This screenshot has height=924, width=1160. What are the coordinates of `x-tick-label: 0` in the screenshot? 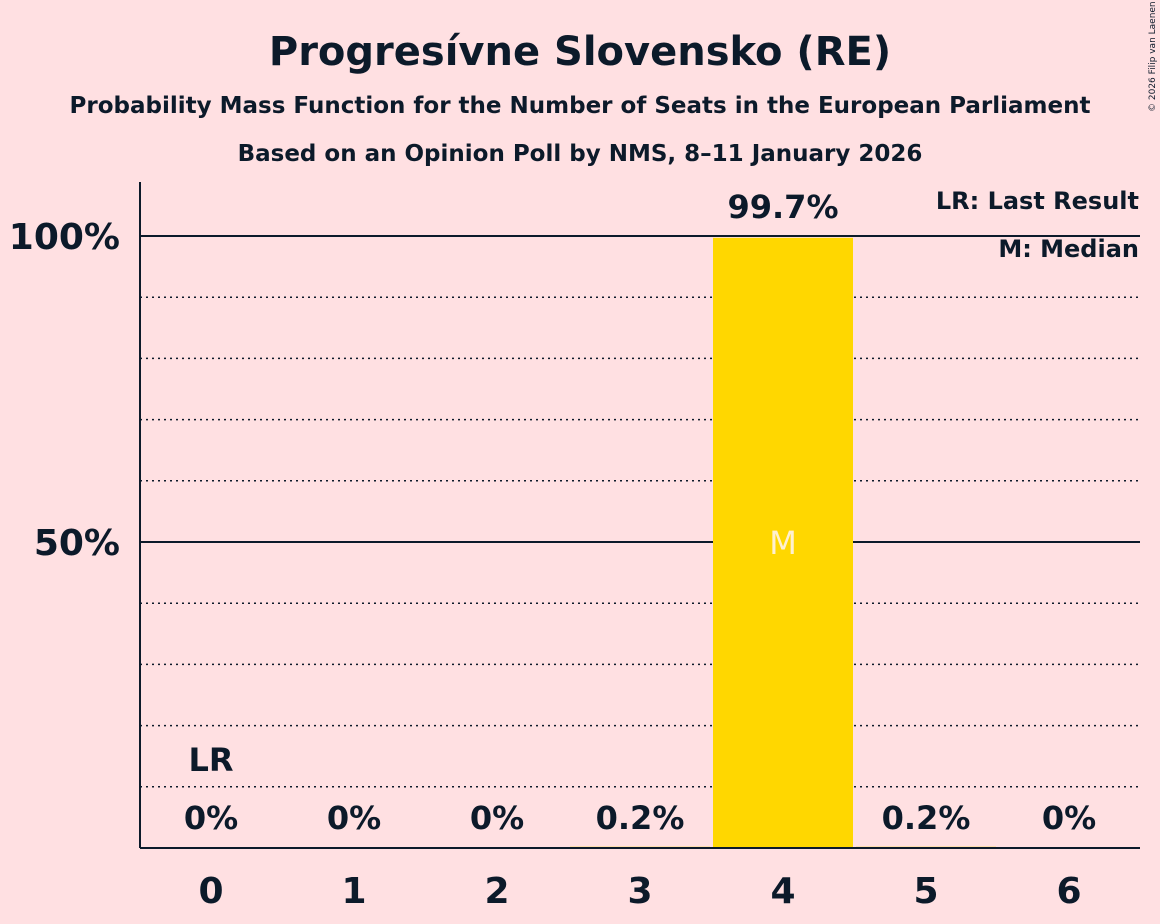 It's located at (210, 891).